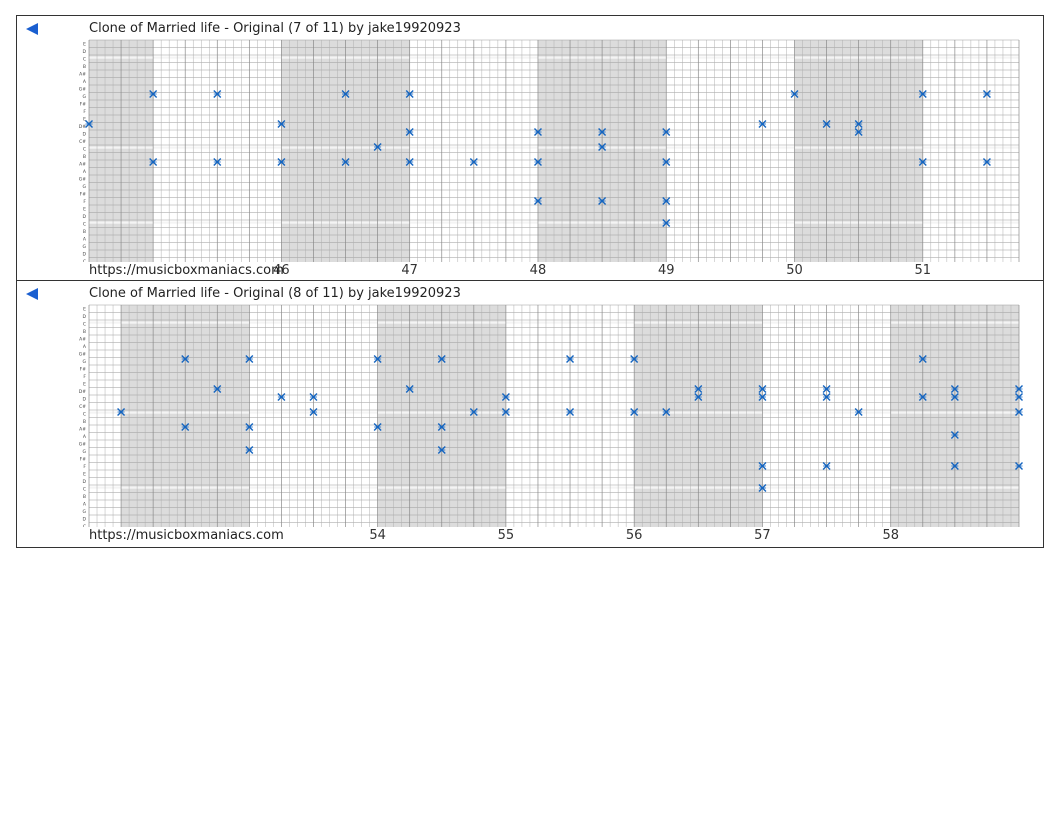  Describe the element at coordinates (186, 270) in the screenshot. I see `site-url: https://musicboxmaniacs.com` at that location.